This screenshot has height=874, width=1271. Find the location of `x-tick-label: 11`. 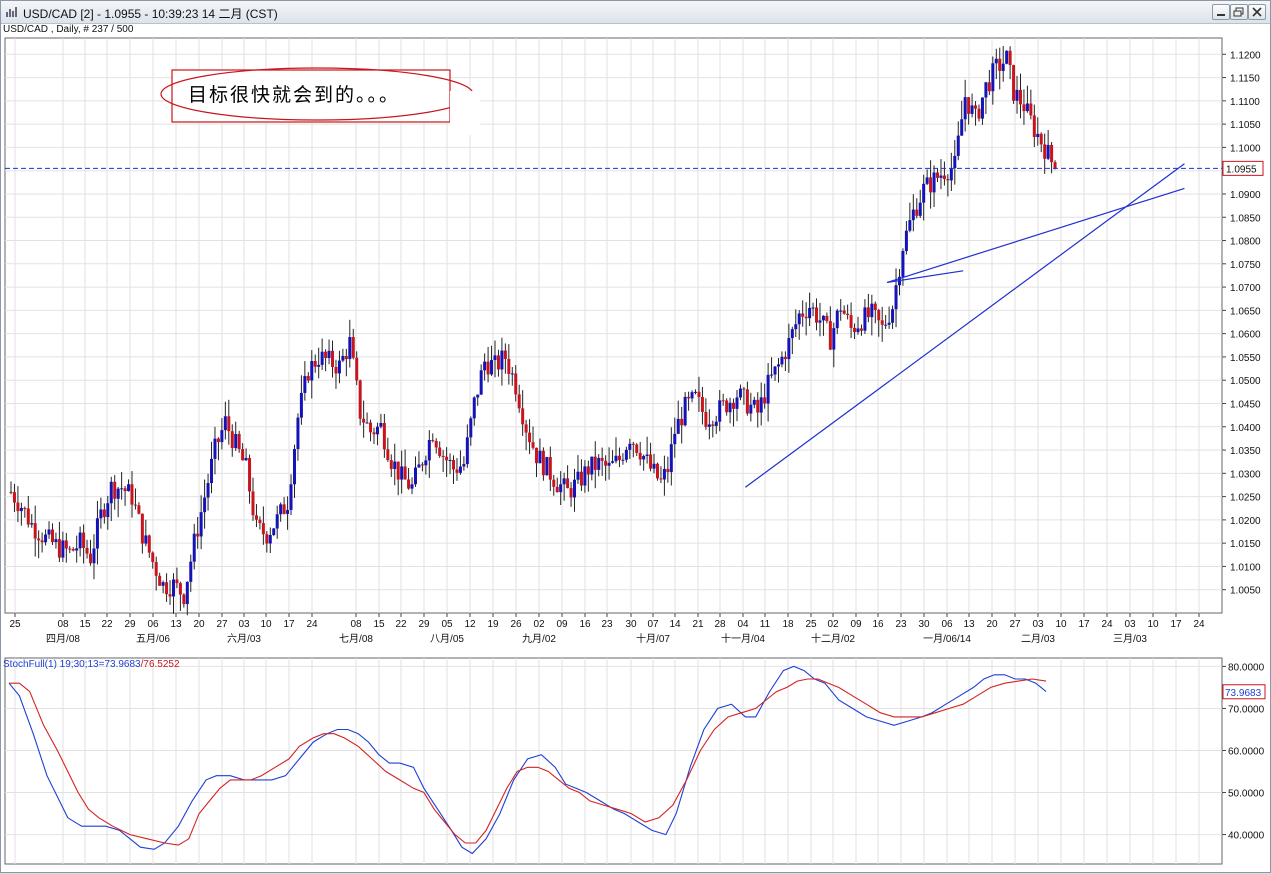

x-tick-label: 11 is located at coordinates (765, 624).